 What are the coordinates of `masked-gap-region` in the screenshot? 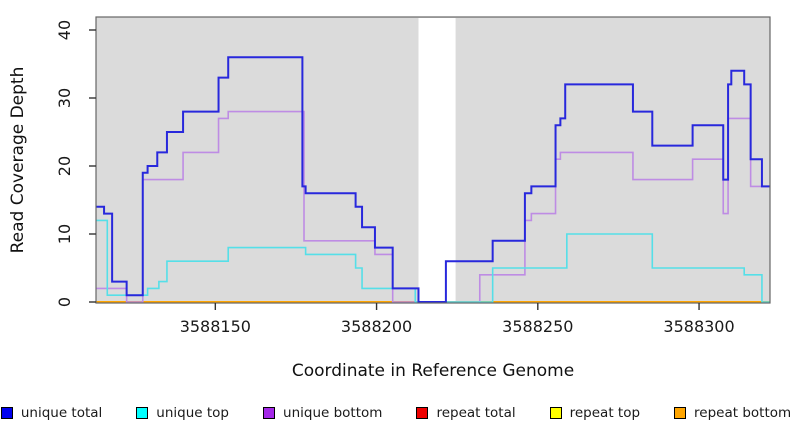 It's located at (437, 160).